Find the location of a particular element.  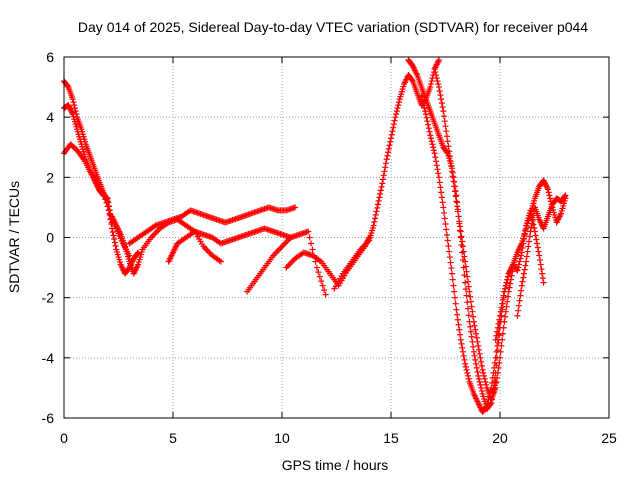

x-tick-label: 5 is located at coordinates (173, 438).